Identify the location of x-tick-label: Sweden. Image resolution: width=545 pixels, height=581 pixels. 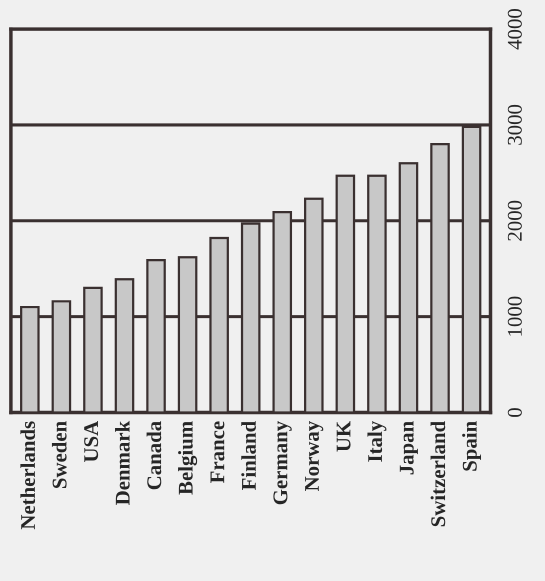
(59, 454).